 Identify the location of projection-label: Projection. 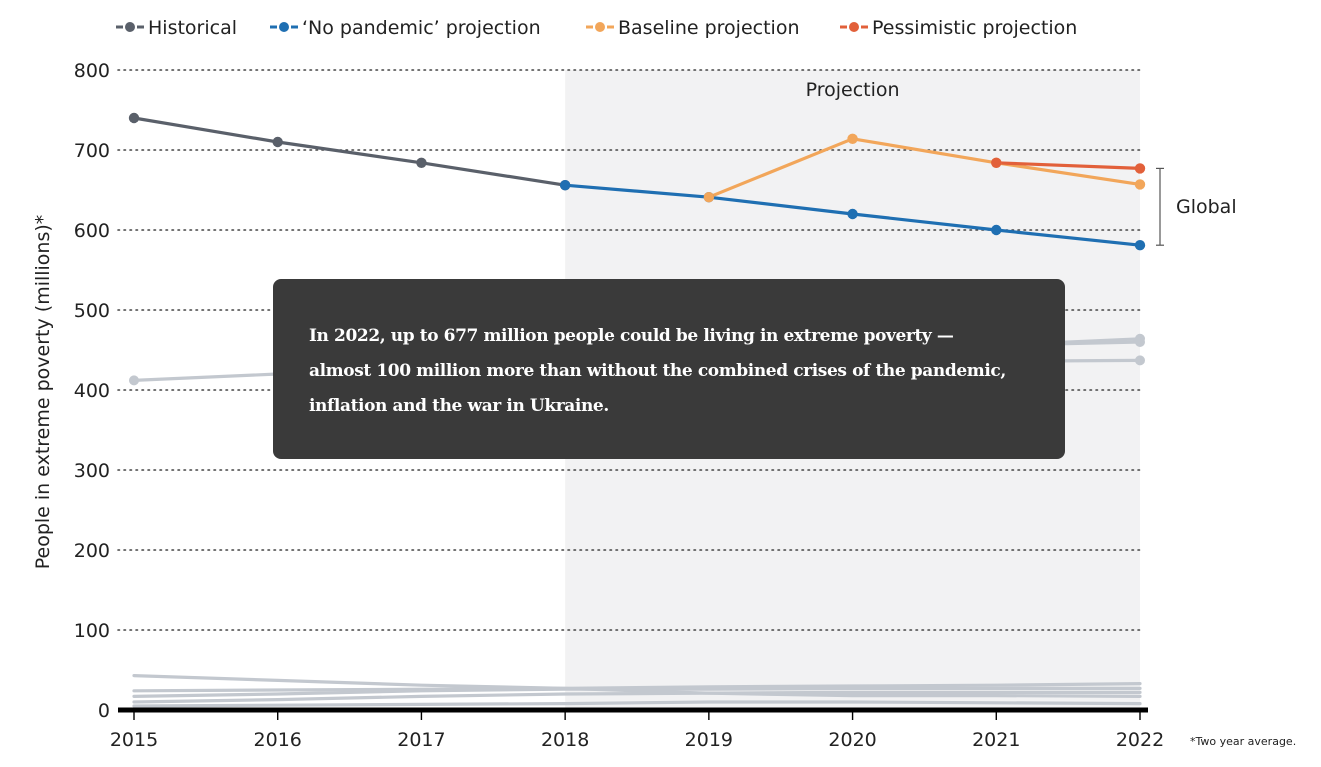
(853, 90).